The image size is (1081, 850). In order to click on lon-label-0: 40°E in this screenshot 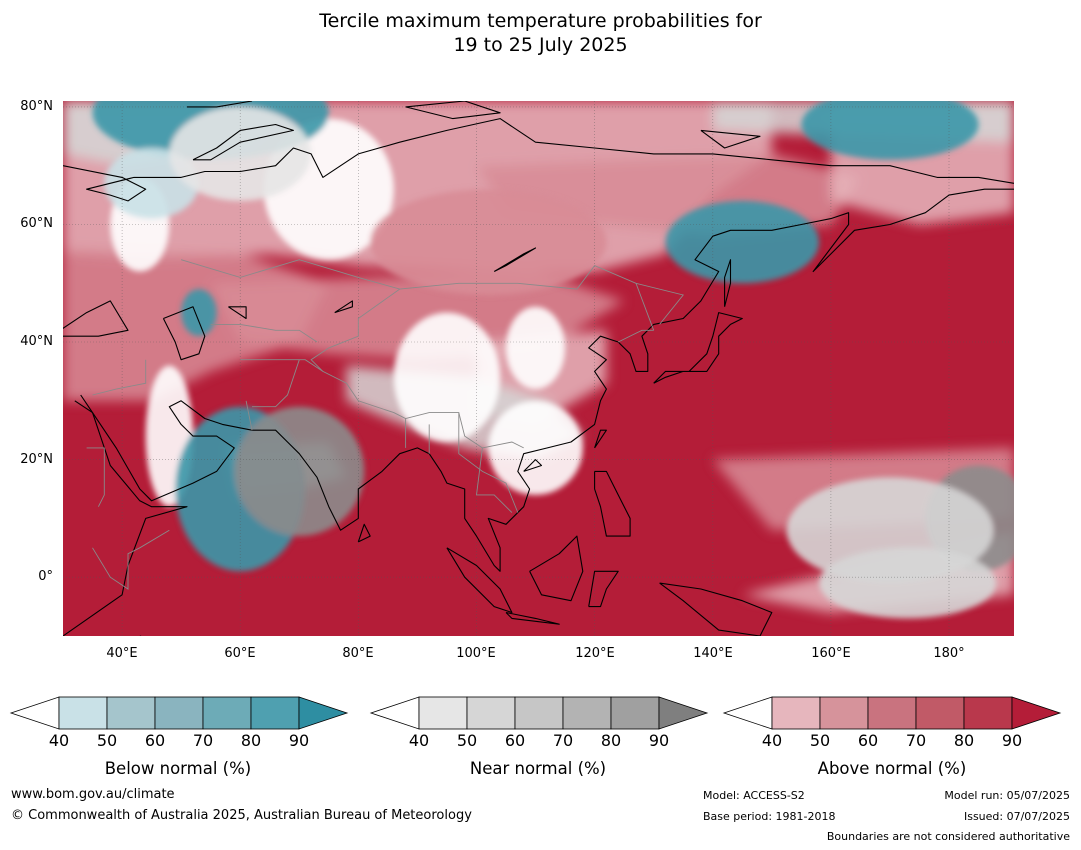, I will do `click(122, 653)`.